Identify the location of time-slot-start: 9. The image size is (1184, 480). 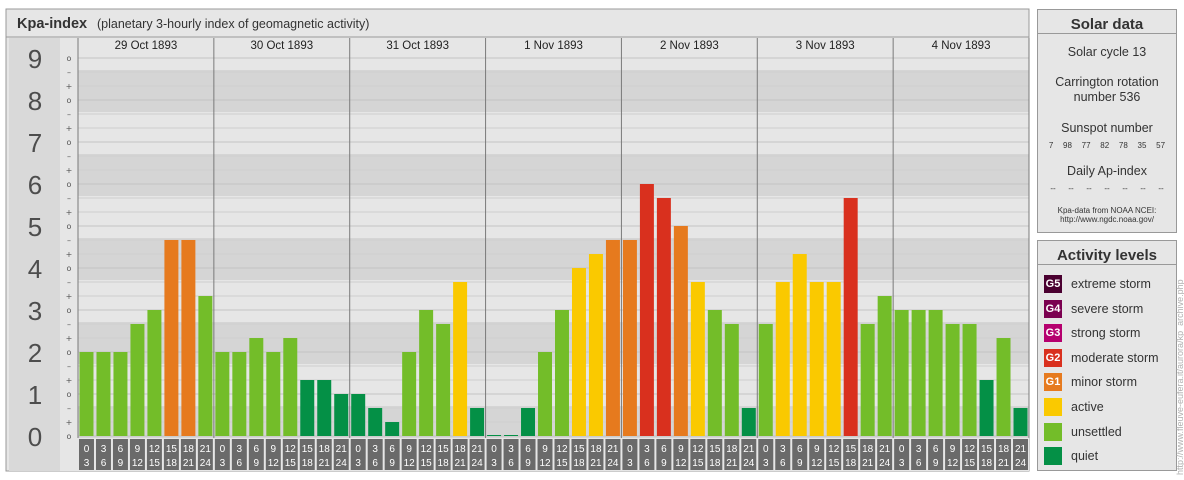
(953, 449).